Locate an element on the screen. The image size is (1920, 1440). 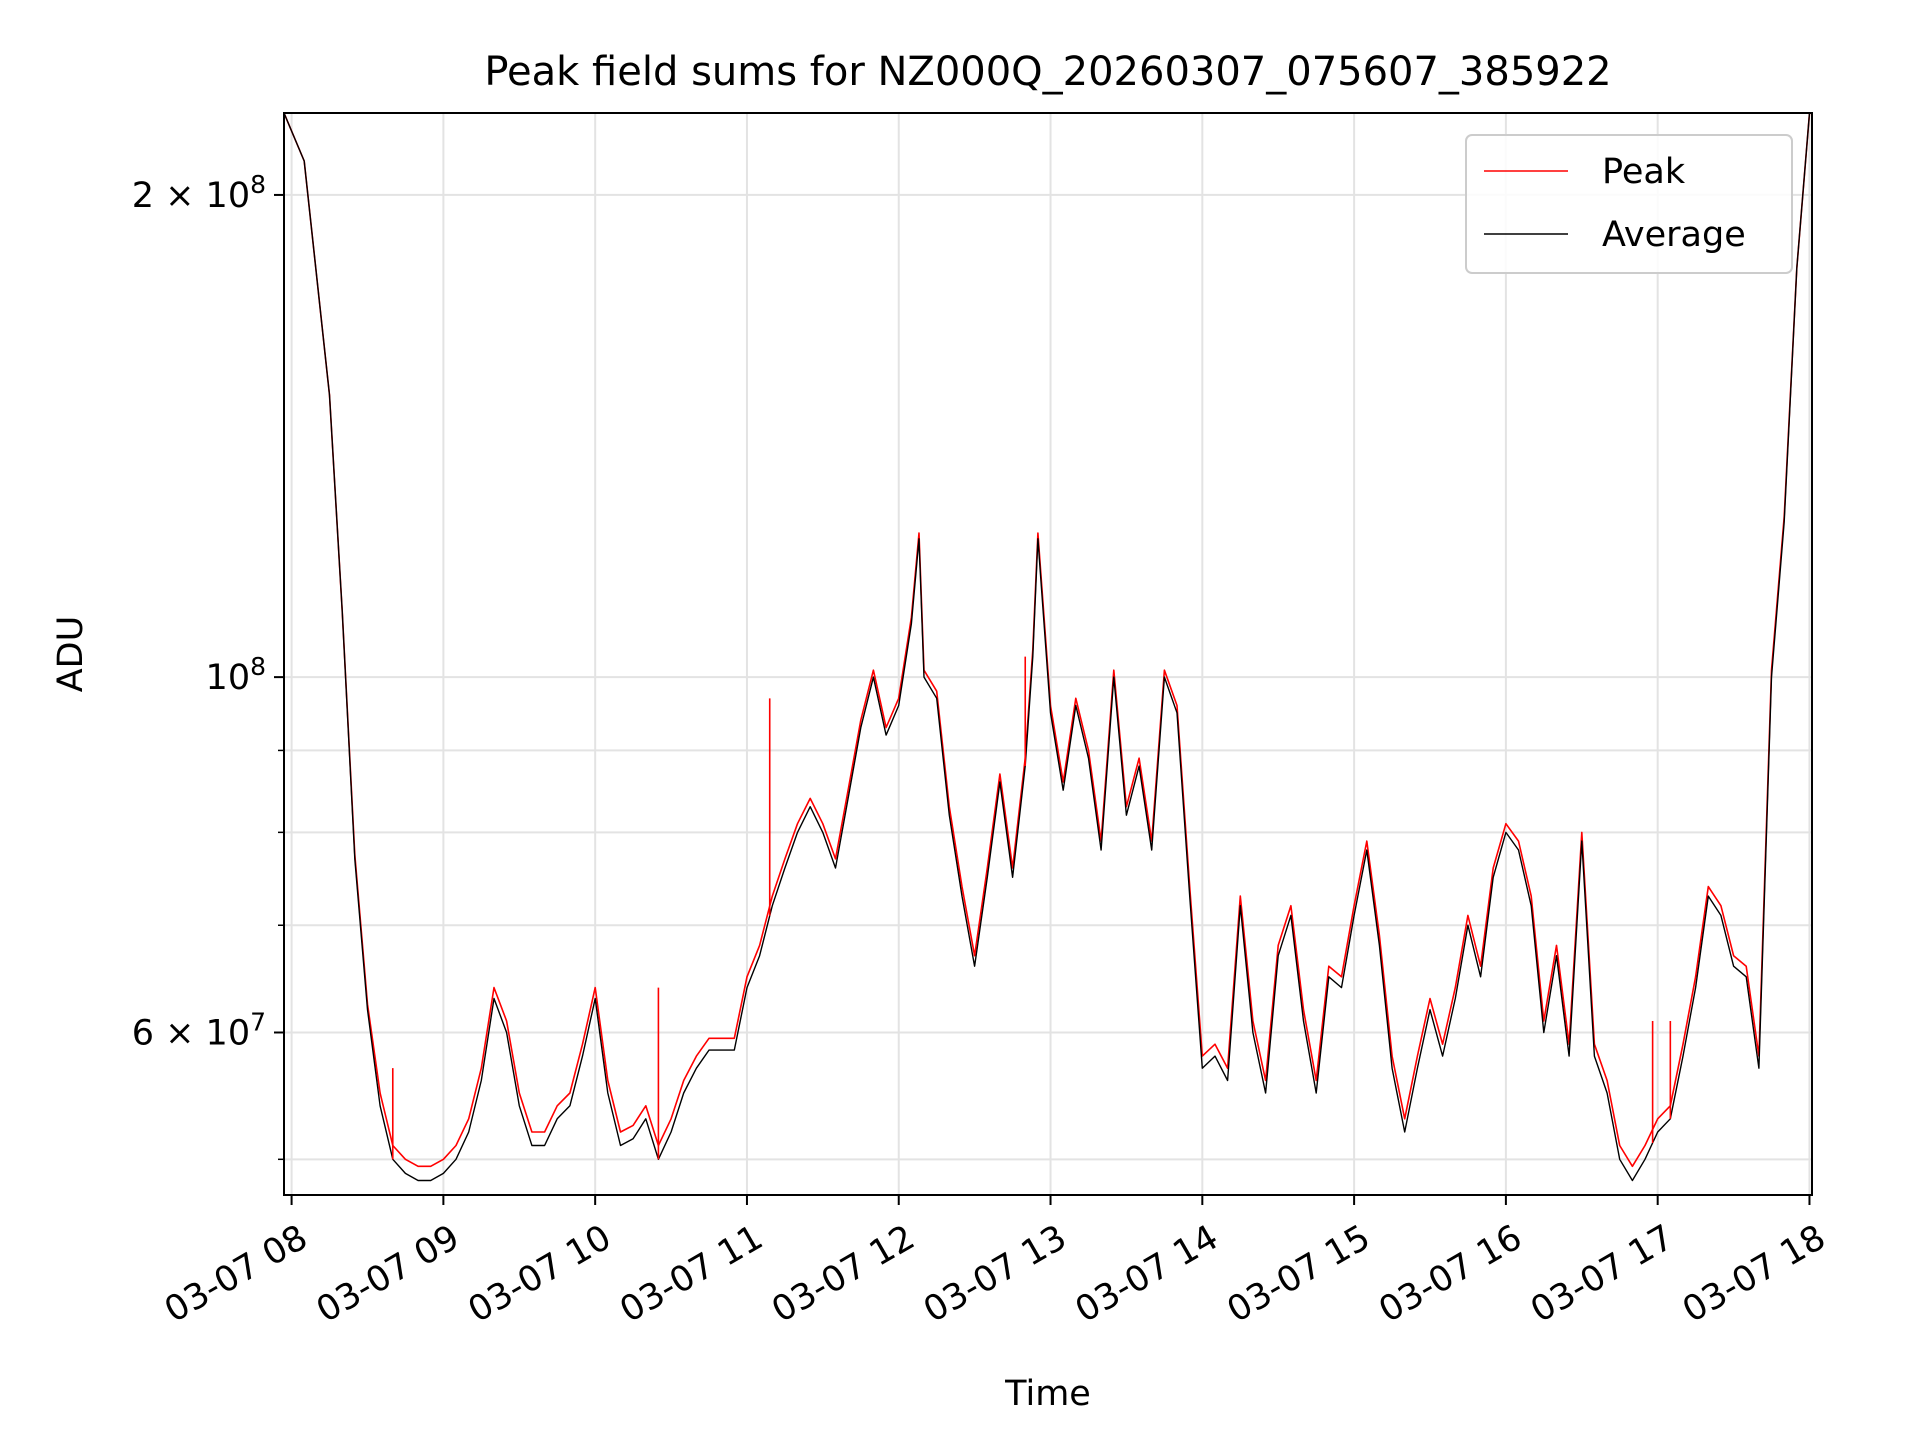
y-tick-label: 108 is located at coordinates (236, 675).